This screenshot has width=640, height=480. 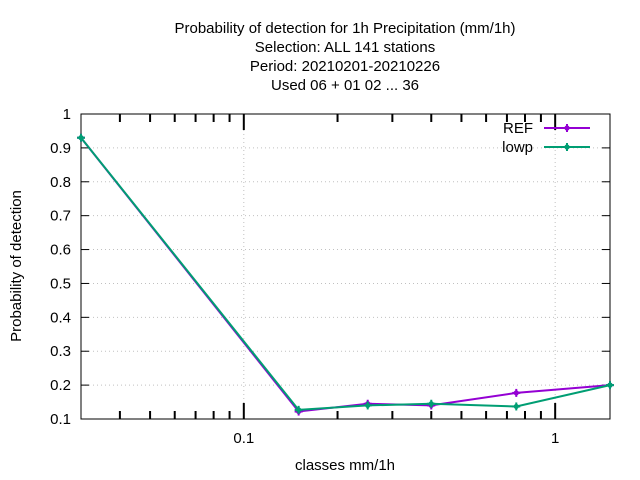 What do you see at coordinates (60, 216) in the screenshot?
I see `y-tick-label: 0.7` at bounding box center [60, 216].